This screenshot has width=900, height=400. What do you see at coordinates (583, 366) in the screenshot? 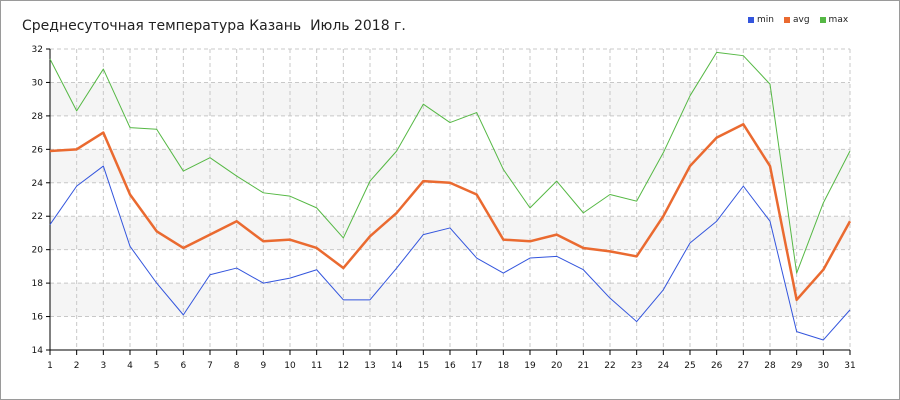
I see `x-tick-label: 21` at bounding box center [583, 366].